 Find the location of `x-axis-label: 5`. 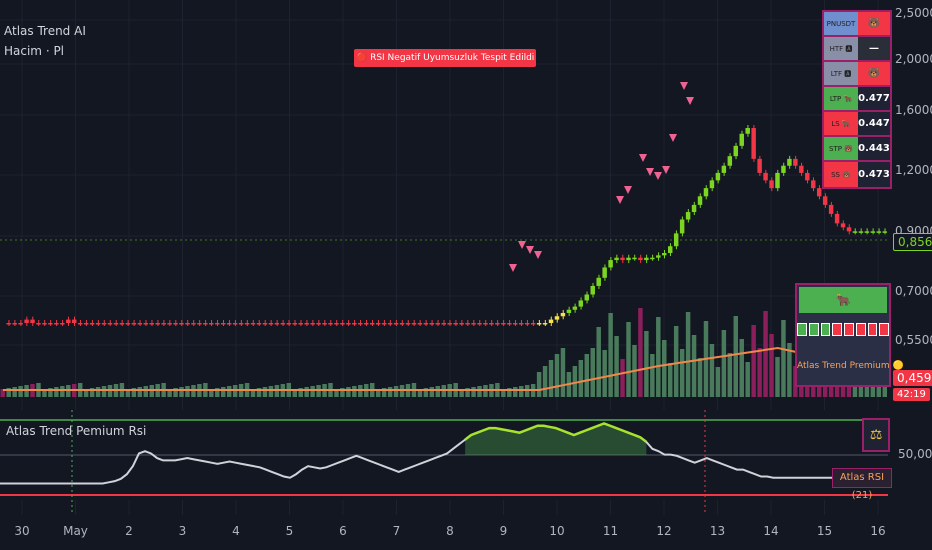

x-axis-label: 5 is located at coordinates (290, 531).